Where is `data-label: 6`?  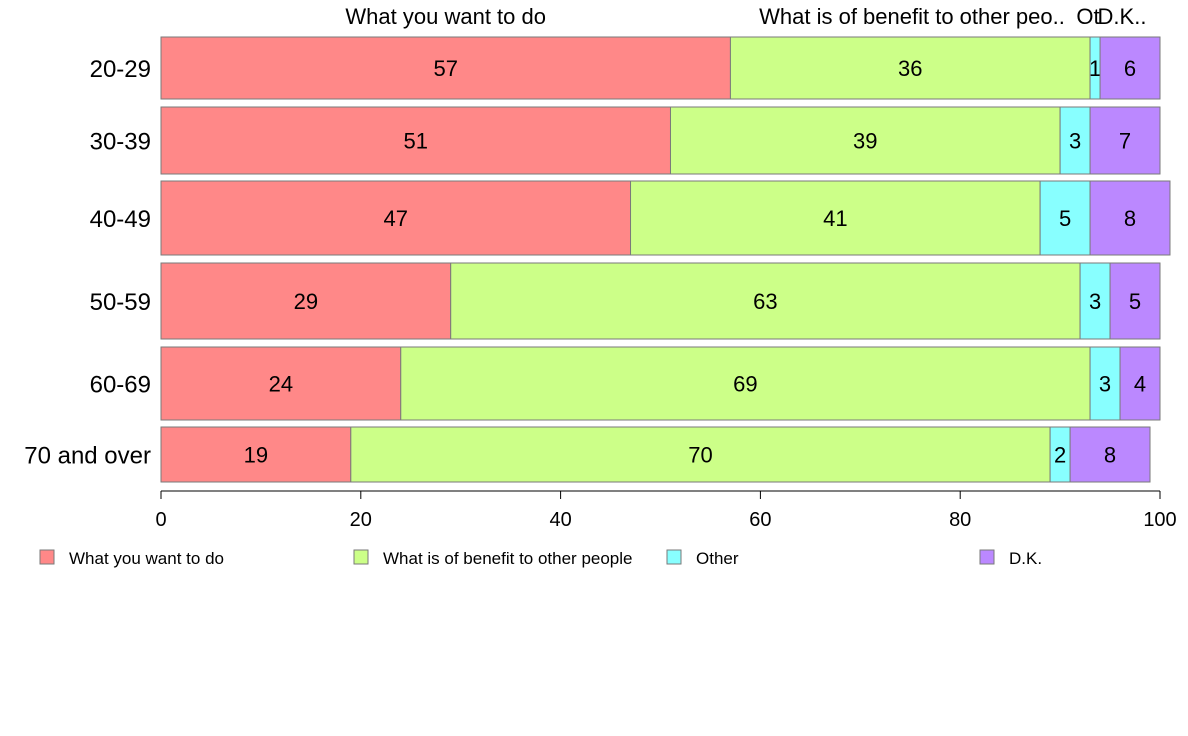 data-label: 6 is located at coordinates (1130, 68).